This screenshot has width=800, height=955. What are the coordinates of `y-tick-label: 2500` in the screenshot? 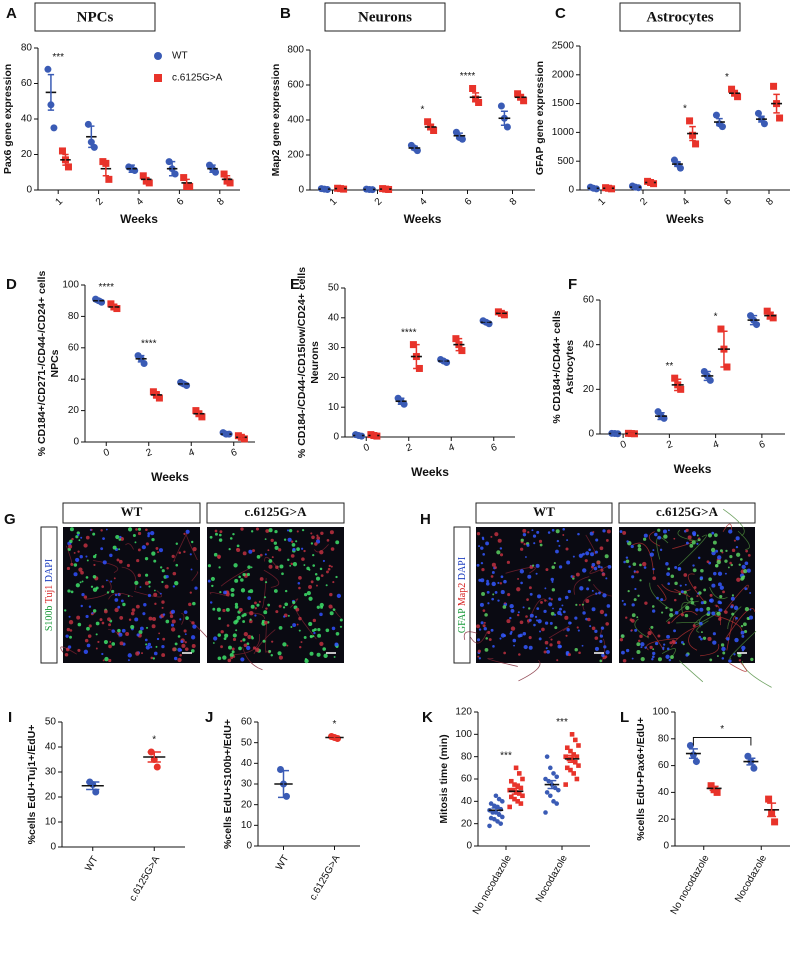 It's located at (563, 46).